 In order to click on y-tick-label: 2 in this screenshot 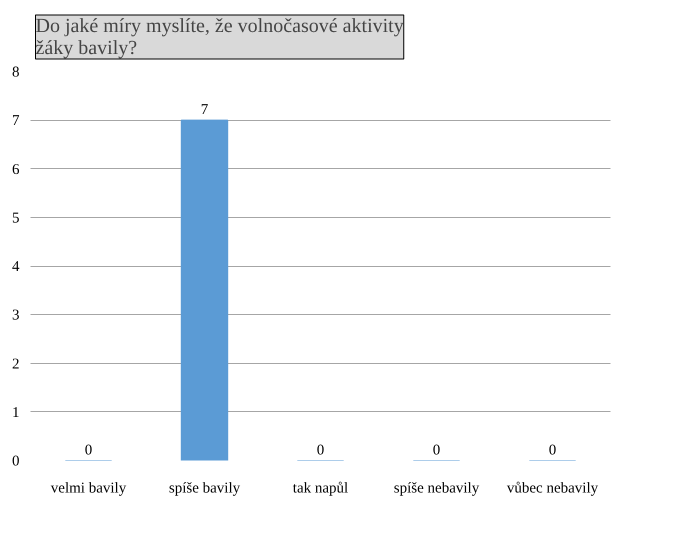, I will do `click(16, 364)`.